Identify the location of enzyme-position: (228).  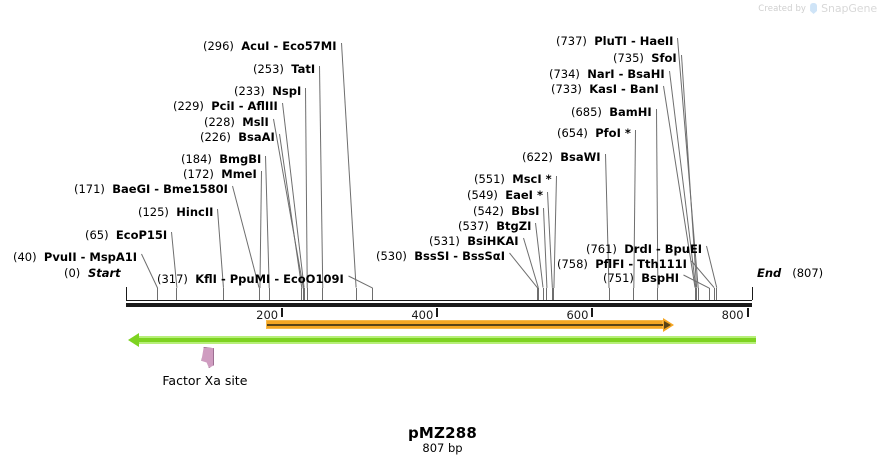
(219, 122).